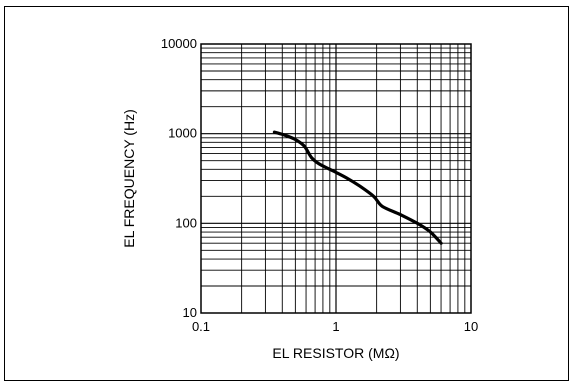  I want to click on x-tick-label: 1, so click(335, 326).